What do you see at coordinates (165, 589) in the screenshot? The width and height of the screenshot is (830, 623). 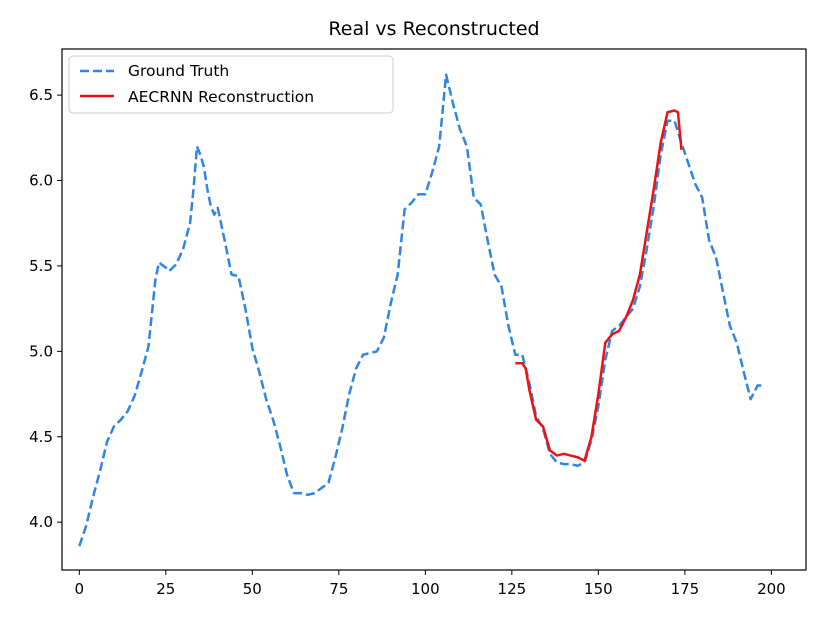 I see `x-tick-label: 25` at bounding box center [165, 589].